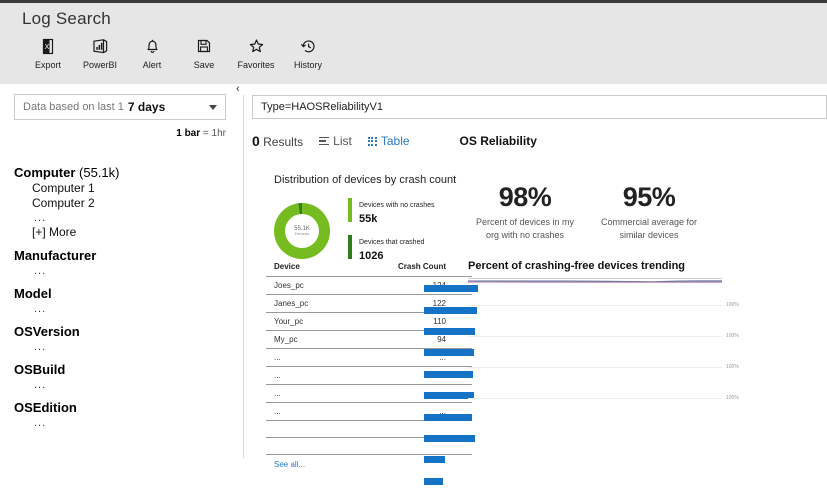 This screenshot has height=492, width=827. I want to click on trend-lines, so click(595, 339).